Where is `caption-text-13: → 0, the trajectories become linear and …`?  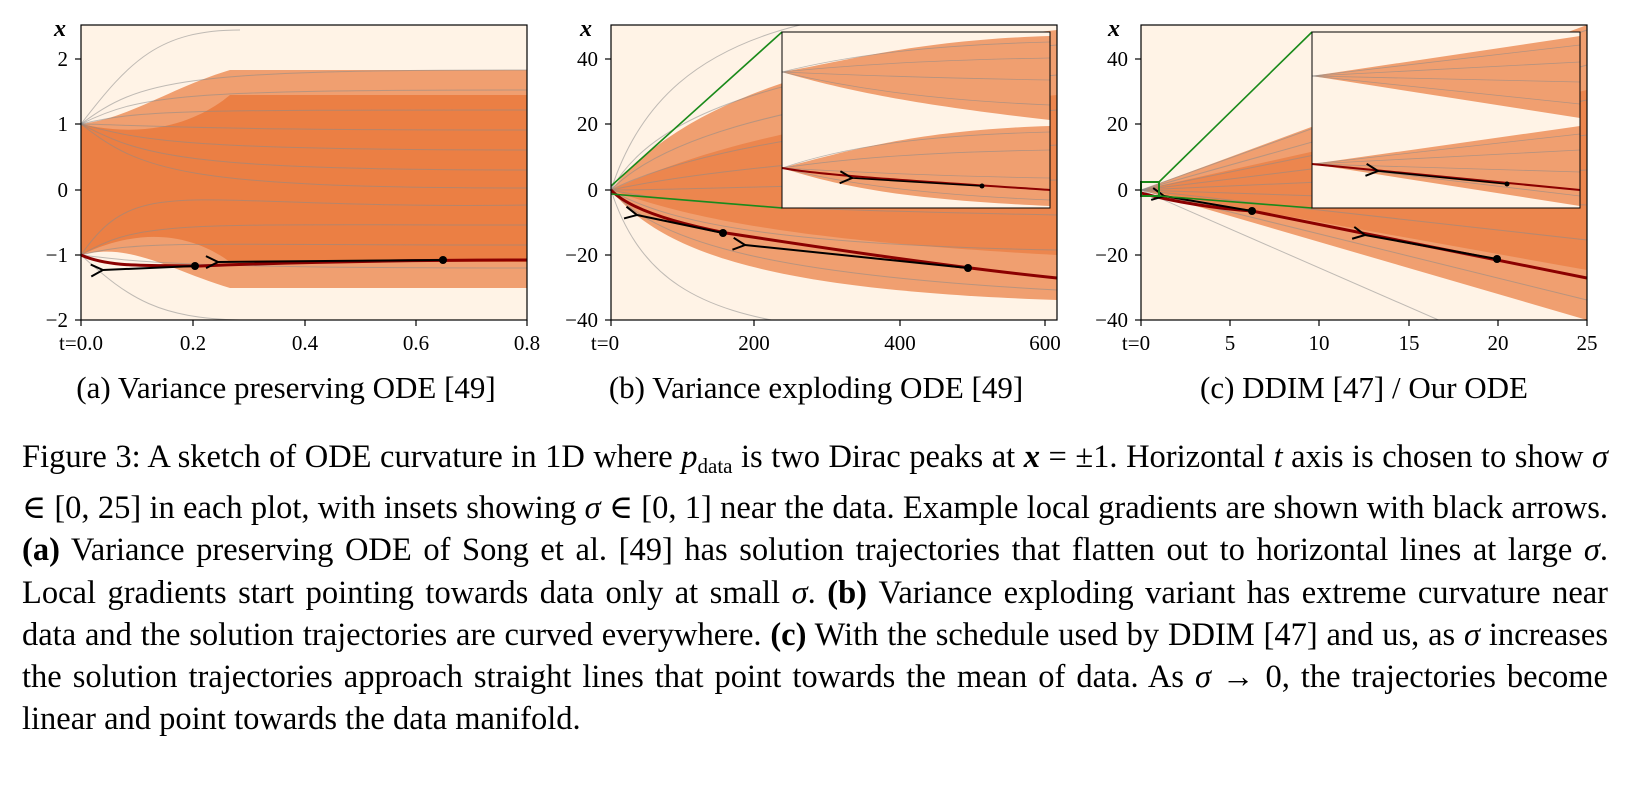
caption-text-13: → 0, the trajectories become linear and … is located at coordinates (815, 698).